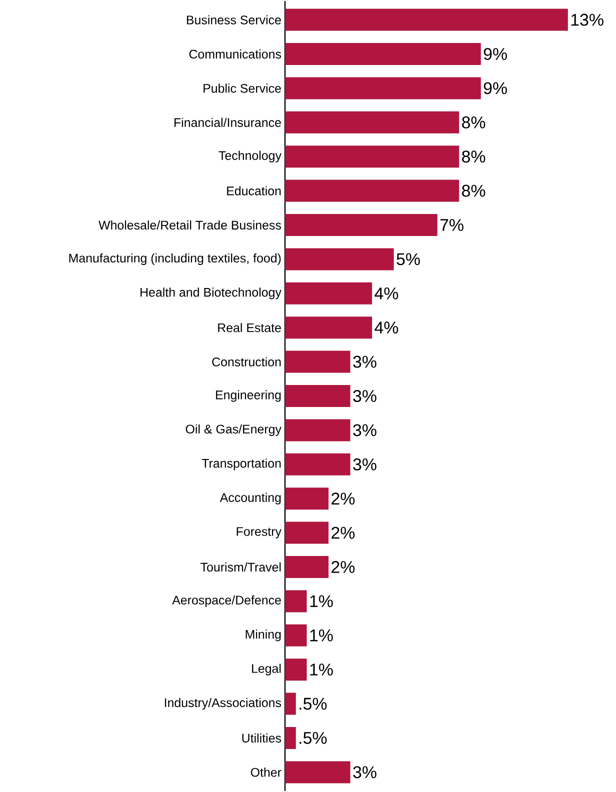  I want to click on y-tick-label: Transportation, so click(241, 464).